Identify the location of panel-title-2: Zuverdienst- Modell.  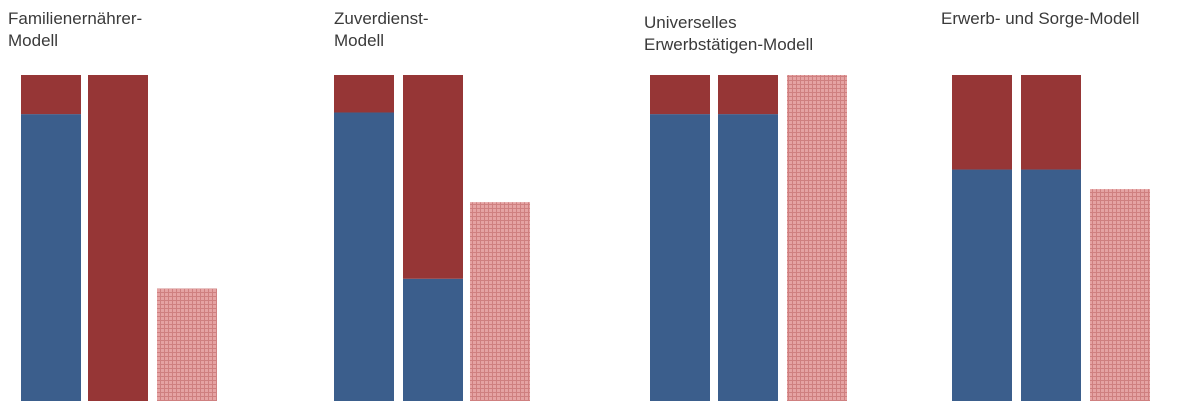
(381, 29).